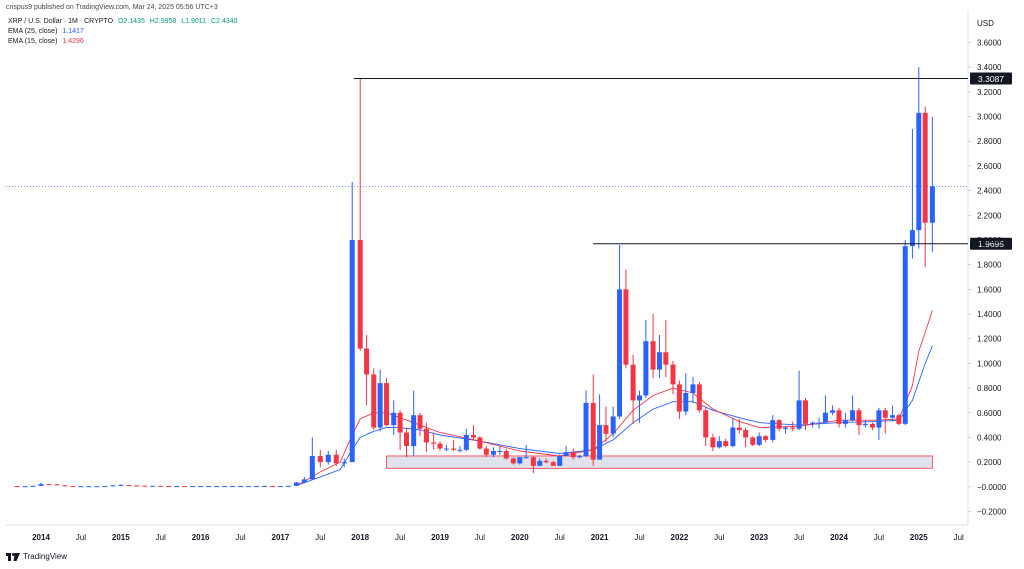 The height and width of the screenshot is (569, 1024). Describe the element at coordinates (919, 537) in the screenshot. I see `x-tick-label: 2025` at that location.